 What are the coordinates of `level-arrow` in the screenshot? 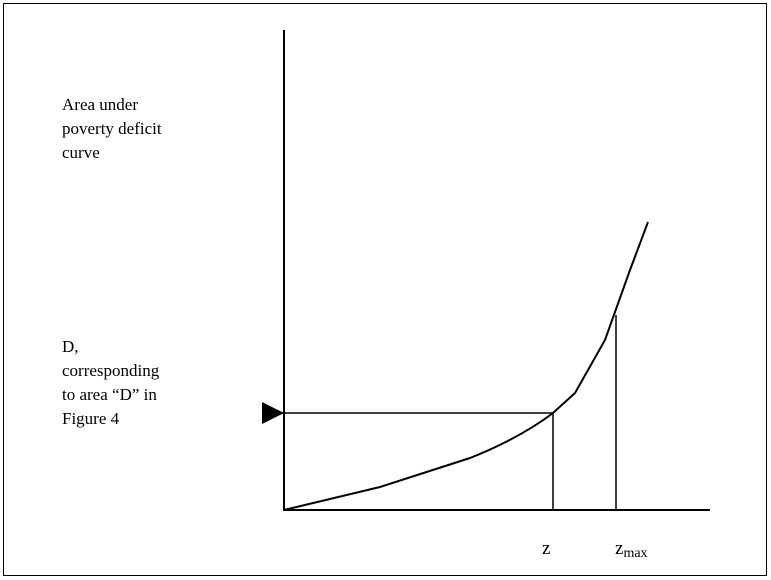 It's located at (273, 413).